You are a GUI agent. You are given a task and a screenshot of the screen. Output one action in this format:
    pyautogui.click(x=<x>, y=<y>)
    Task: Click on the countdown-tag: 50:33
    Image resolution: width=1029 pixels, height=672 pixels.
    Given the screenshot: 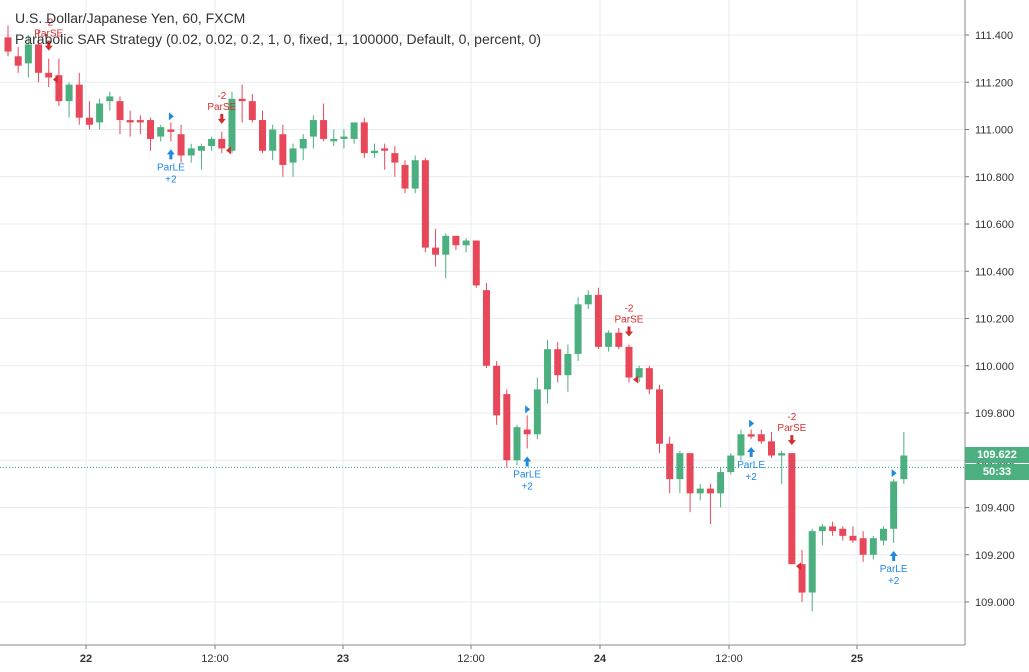 What is the action you would take?
    pyautogui.click(x=997, y=472)
    